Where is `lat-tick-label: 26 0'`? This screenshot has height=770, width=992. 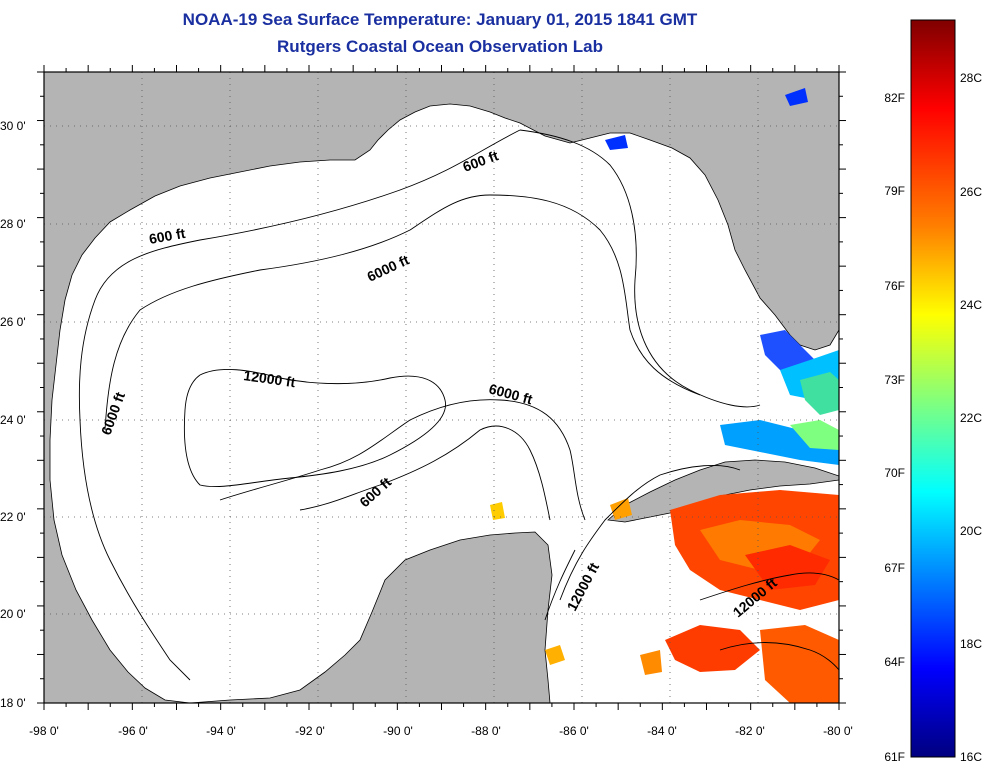 lat-tick-label: 26 0' is located at coordinates (13, 322).